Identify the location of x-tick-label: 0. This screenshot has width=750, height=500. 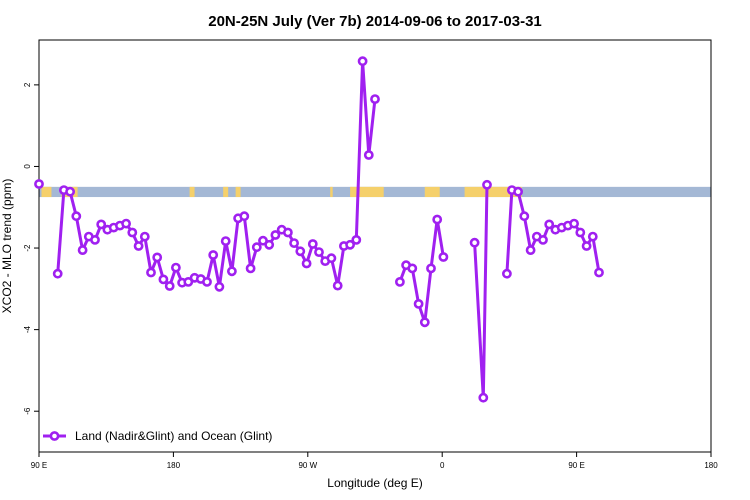
(442, 465).